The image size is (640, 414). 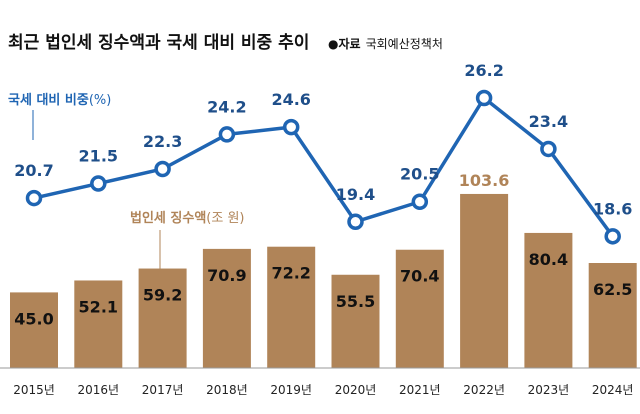 I want to click on bar-value-label: 72.2, so click(x=290, y=273).